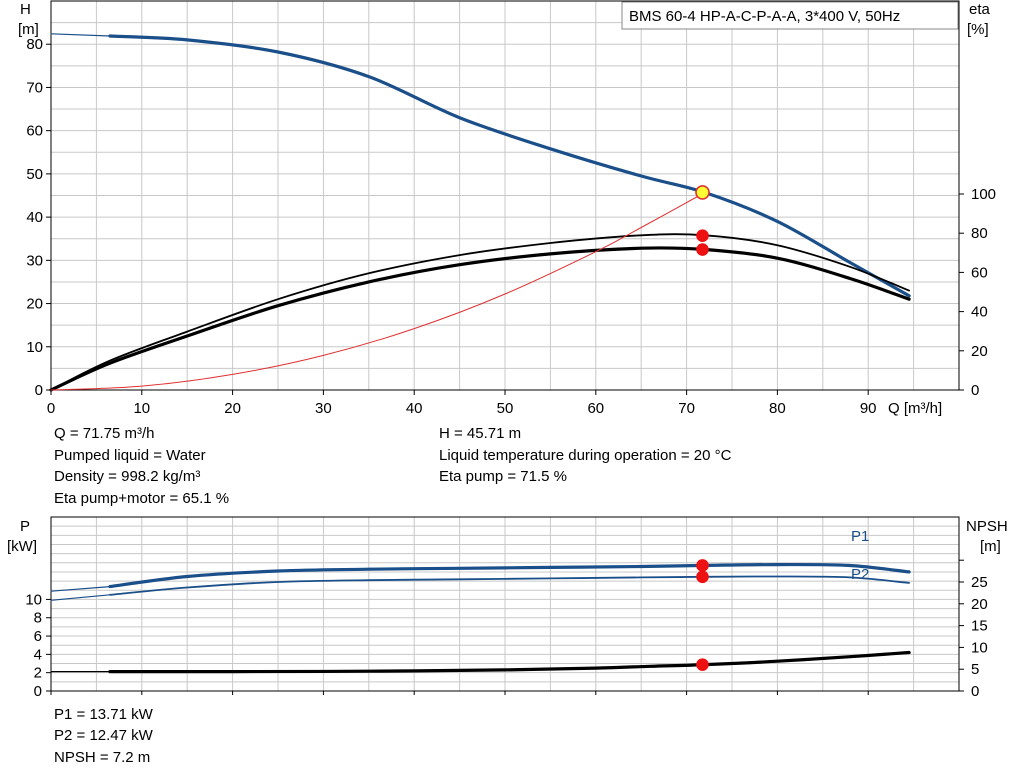 The width and height of the screenshot is (1024, 781). Describe the element at coordinates (104, 735) in the screenshot. I see `info-p2: P2 = 12.47 kW` at that location.